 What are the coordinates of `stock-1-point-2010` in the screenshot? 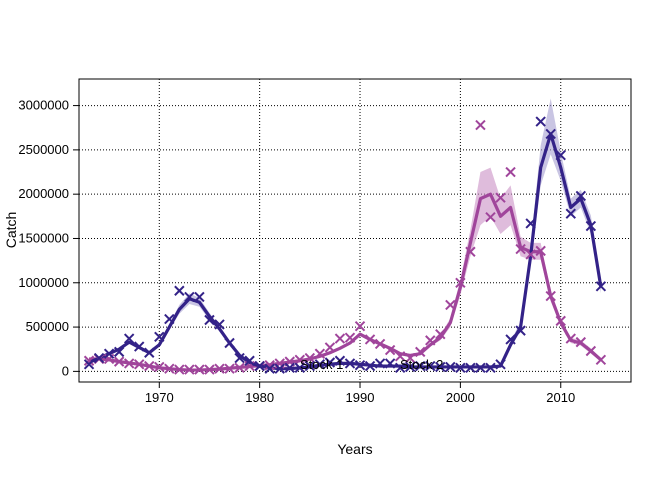 It's located at (560, 321).